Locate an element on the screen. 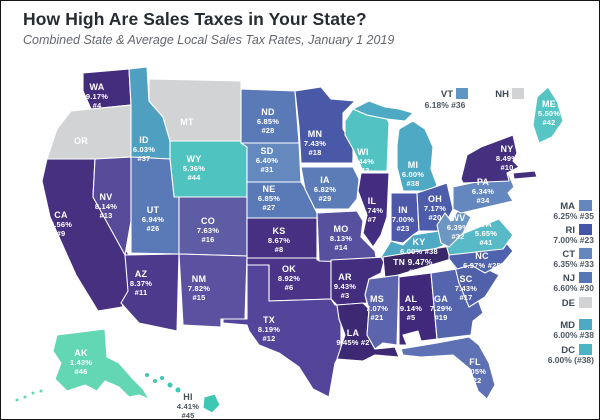 This screenshot has height=420, width=600. state-me is located at coordinates (548, 115).